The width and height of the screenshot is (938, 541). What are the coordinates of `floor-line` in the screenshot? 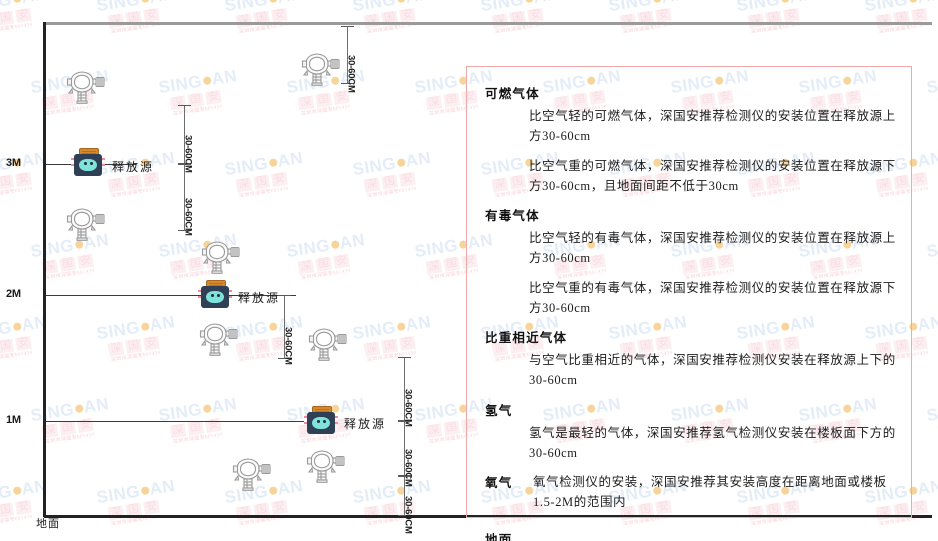 It's located at (488, 516).